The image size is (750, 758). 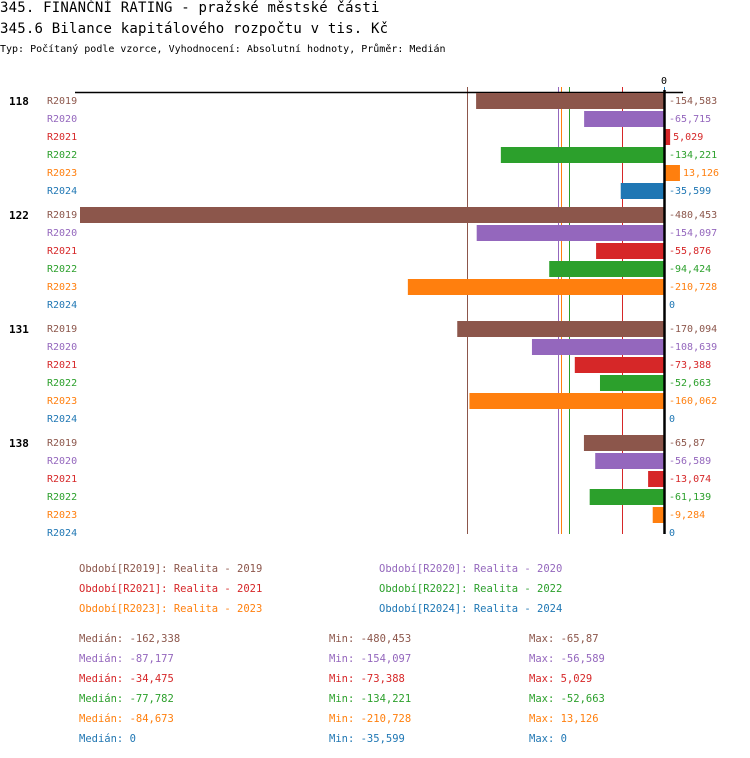 I want to click on group-label: 122, so click(x=19, y=215).